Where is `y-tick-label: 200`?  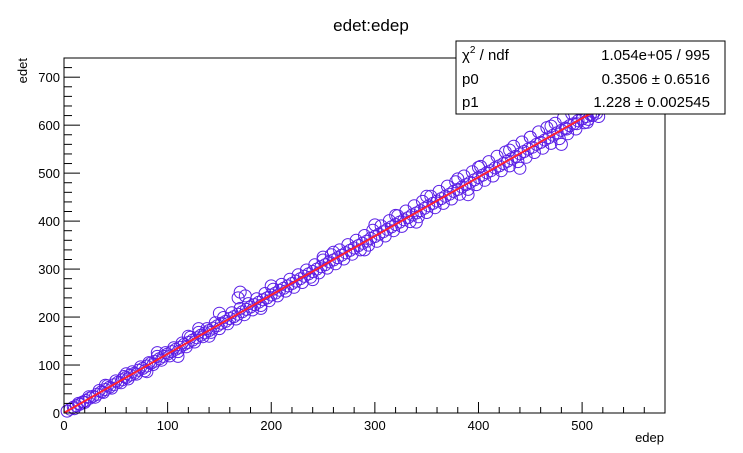
y-tick-label: 200 is located at coordinates (49, 317).